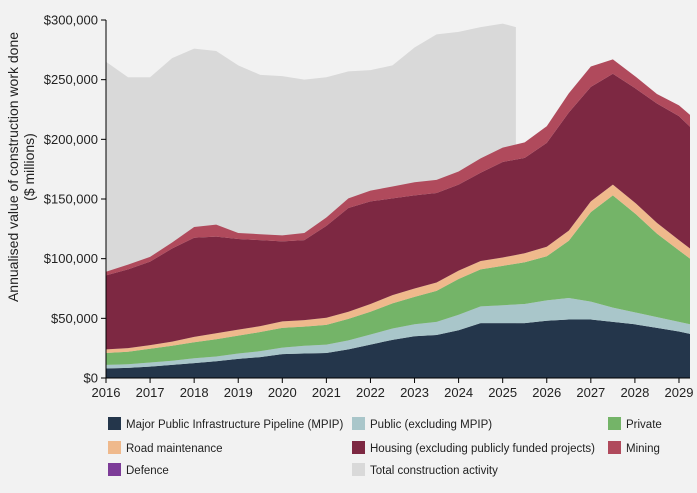  Describe the element at coordinates (644, 425) in the screenshot. I see `legend-label-private: Private` at that location.